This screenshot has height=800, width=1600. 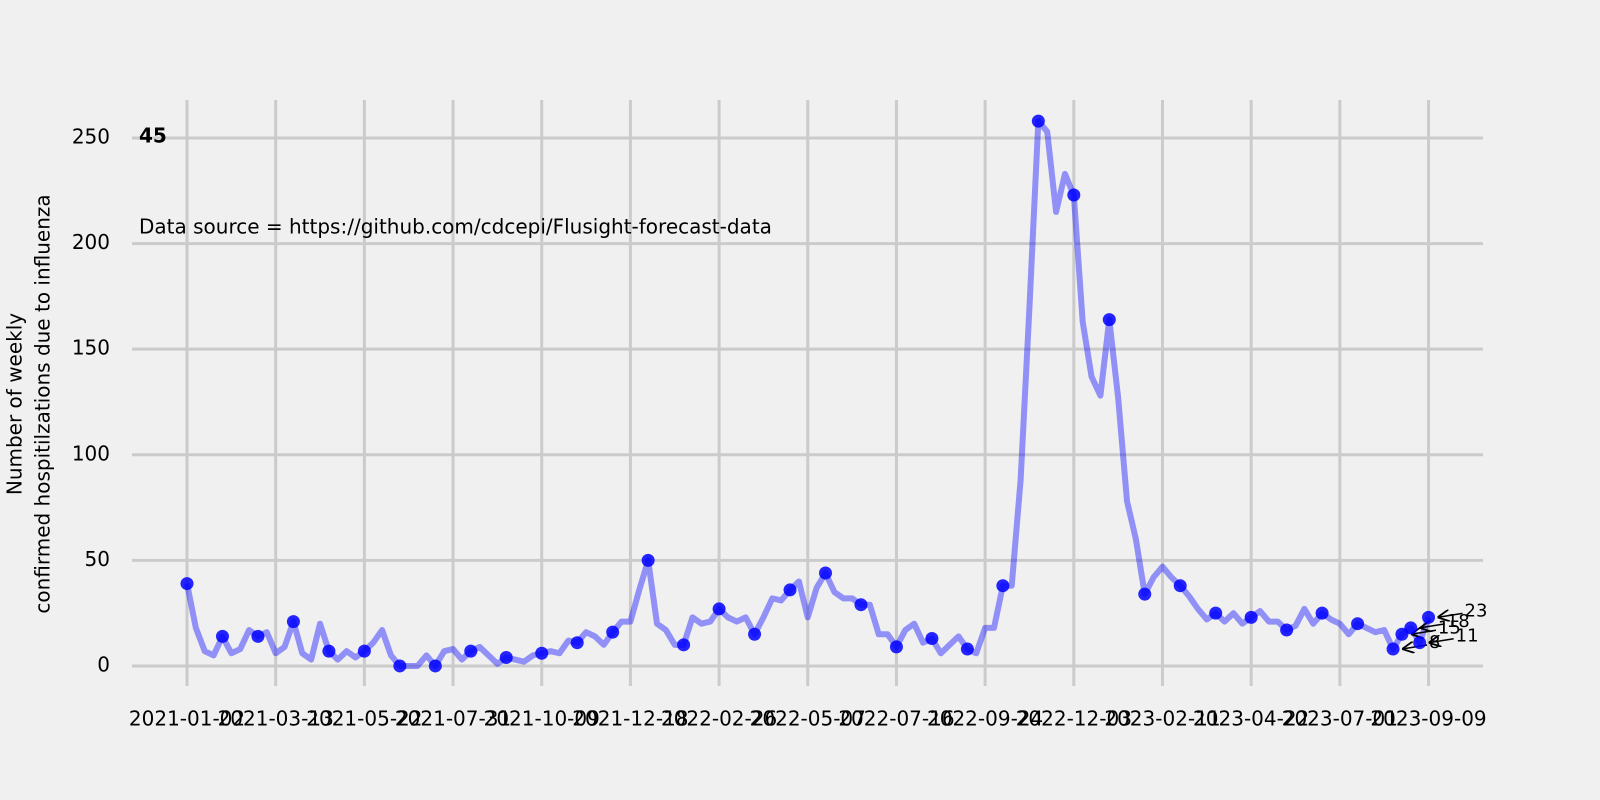 What do you see at coordinates (1449, 627) in the screenshot?
I see `data-label: 15` at bounding box center [1449, 627].